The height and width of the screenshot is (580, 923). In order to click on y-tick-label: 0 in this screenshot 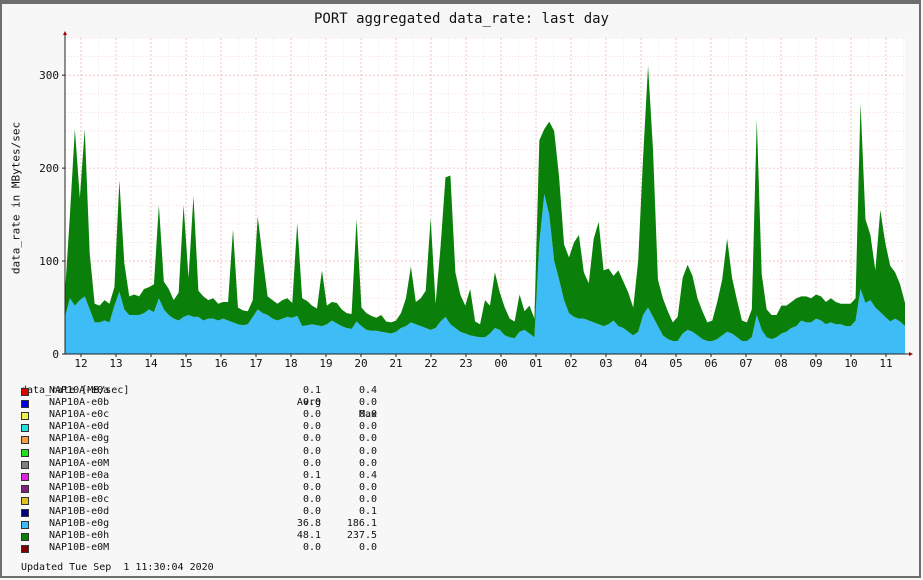, I will do `click(55, 354)`.